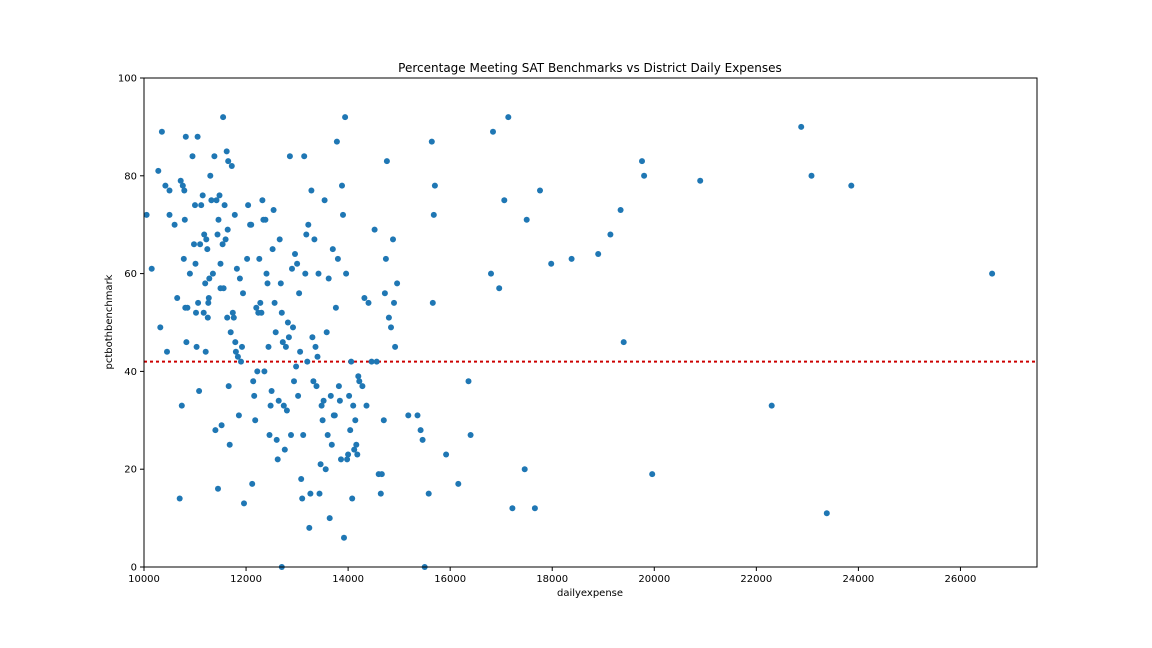 The width and height of the screenshot is (1152, 648). What do you see at coordinates (127, 79) in the screenshot?
I see `y-tick-label: 100` at bounding box center [127, 79].